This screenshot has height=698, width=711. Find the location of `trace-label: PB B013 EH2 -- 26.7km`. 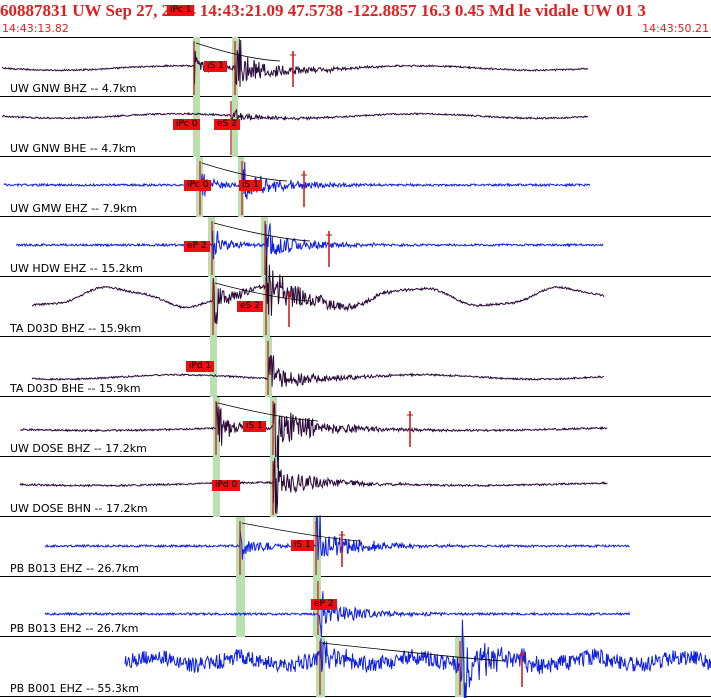

trace-label: PB B013 EH2 -- 26.7km is located at coordinates (74, 628).